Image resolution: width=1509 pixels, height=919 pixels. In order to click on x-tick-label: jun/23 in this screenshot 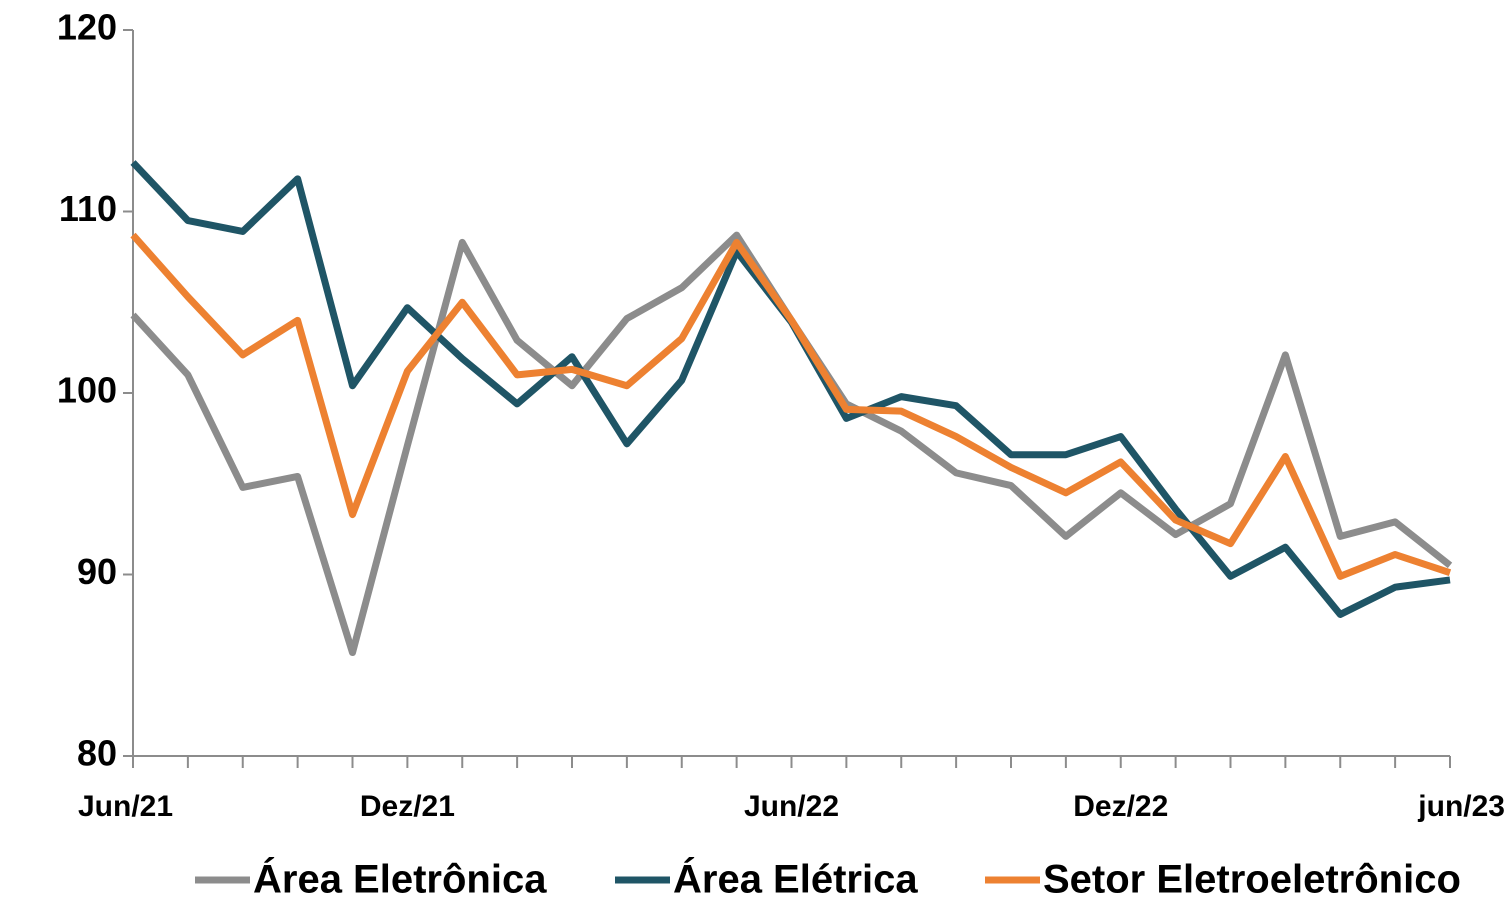, I will do `click(1461, 806)`.